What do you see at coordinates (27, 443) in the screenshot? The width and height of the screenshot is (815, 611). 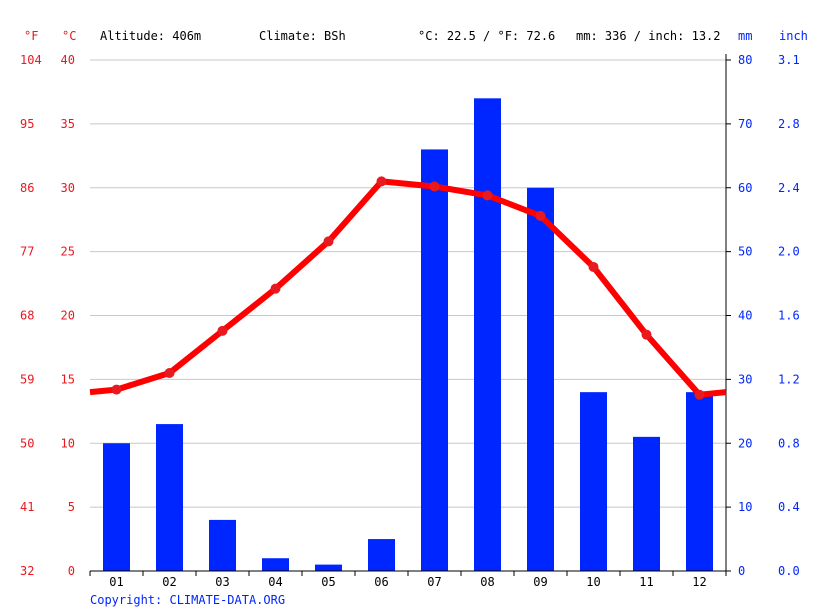 I see `f-tick-label: 50` at bounding box center [27, 443].